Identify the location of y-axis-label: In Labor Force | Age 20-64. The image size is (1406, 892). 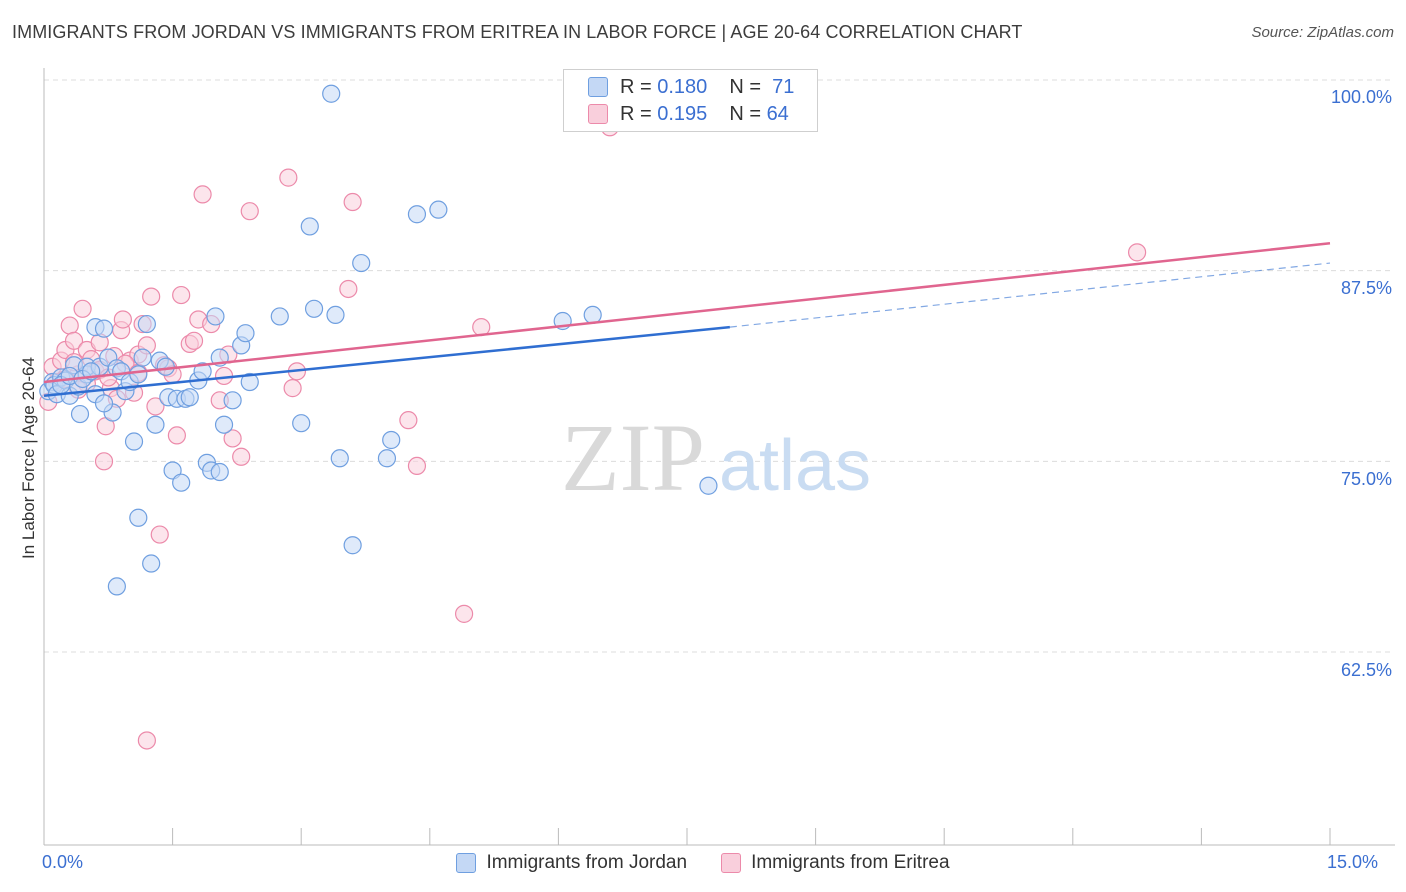
(28, 458).